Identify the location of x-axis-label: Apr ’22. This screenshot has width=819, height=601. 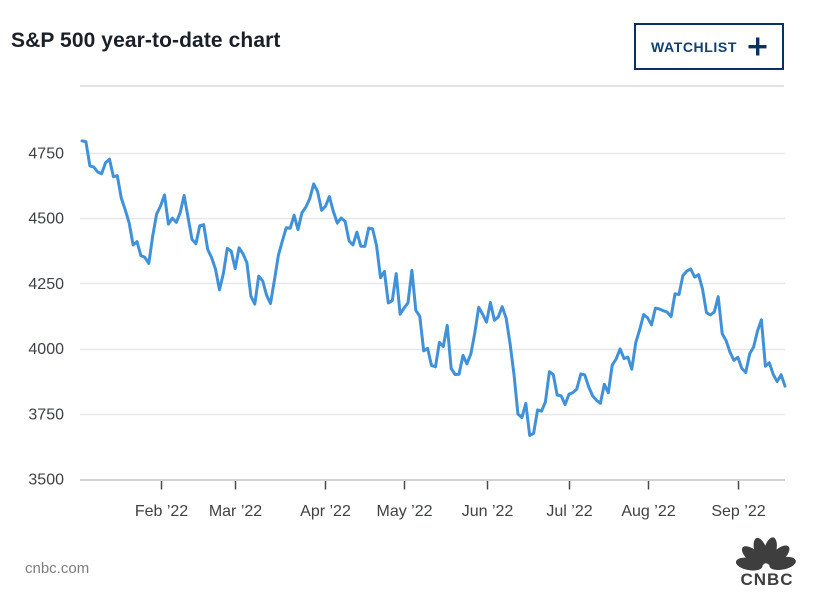
(325, 511).